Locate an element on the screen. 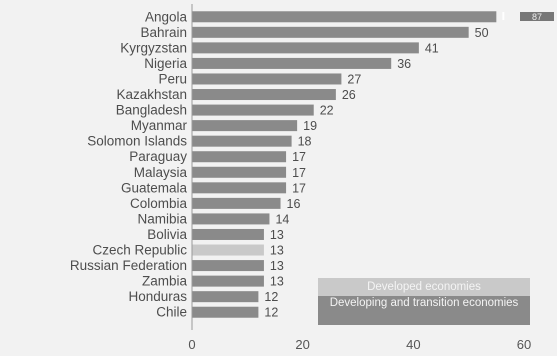 Image resolution: width=557 pixels, height=356 pixels. data-label-10: 17 is located at coordinates (299, 173).